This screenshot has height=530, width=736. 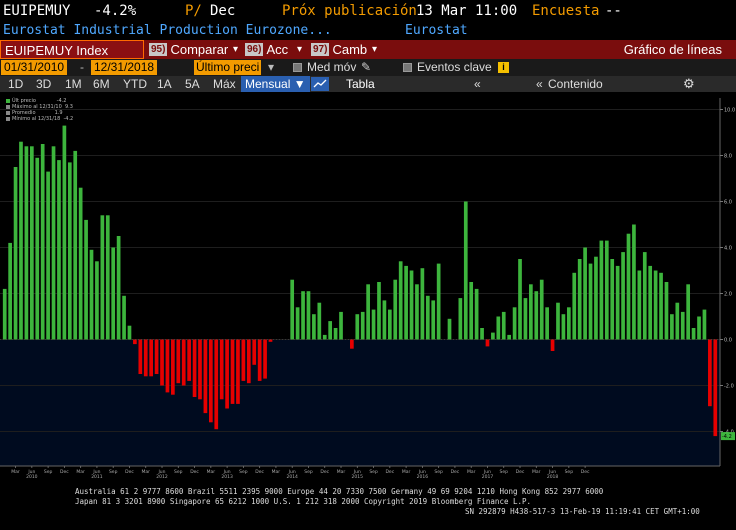 What do you see at coordinates (124, 67) in the screenshot?
I see `end-date-input: 12/31/2018` at bounding box center [124, 67].